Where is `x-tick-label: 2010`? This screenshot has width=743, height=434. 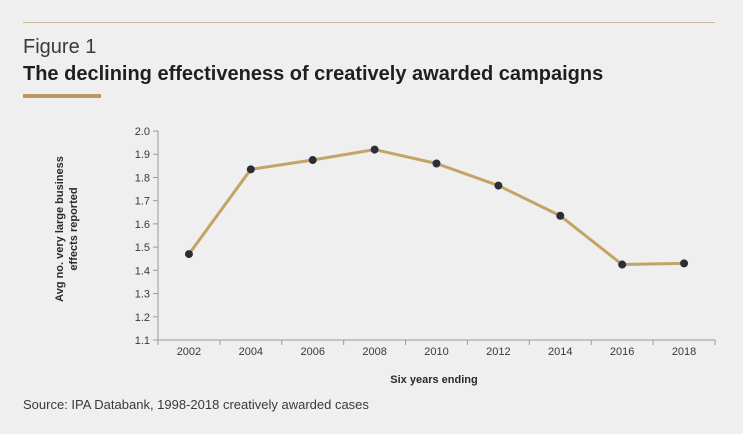 x-tick-label: 2010 is located at coordinates (436, 352).